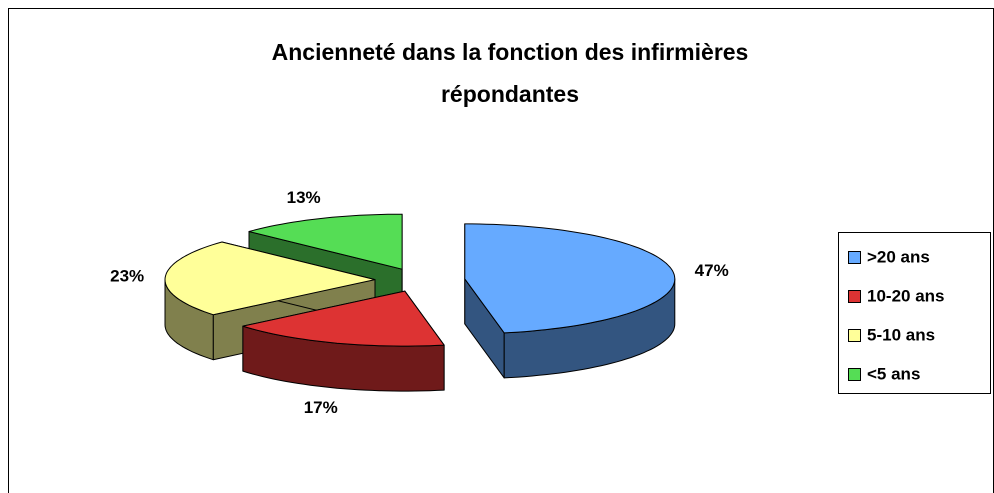 The image size is (994, 493). I want to click on legend-label: >20 ans, so click(898, 256).